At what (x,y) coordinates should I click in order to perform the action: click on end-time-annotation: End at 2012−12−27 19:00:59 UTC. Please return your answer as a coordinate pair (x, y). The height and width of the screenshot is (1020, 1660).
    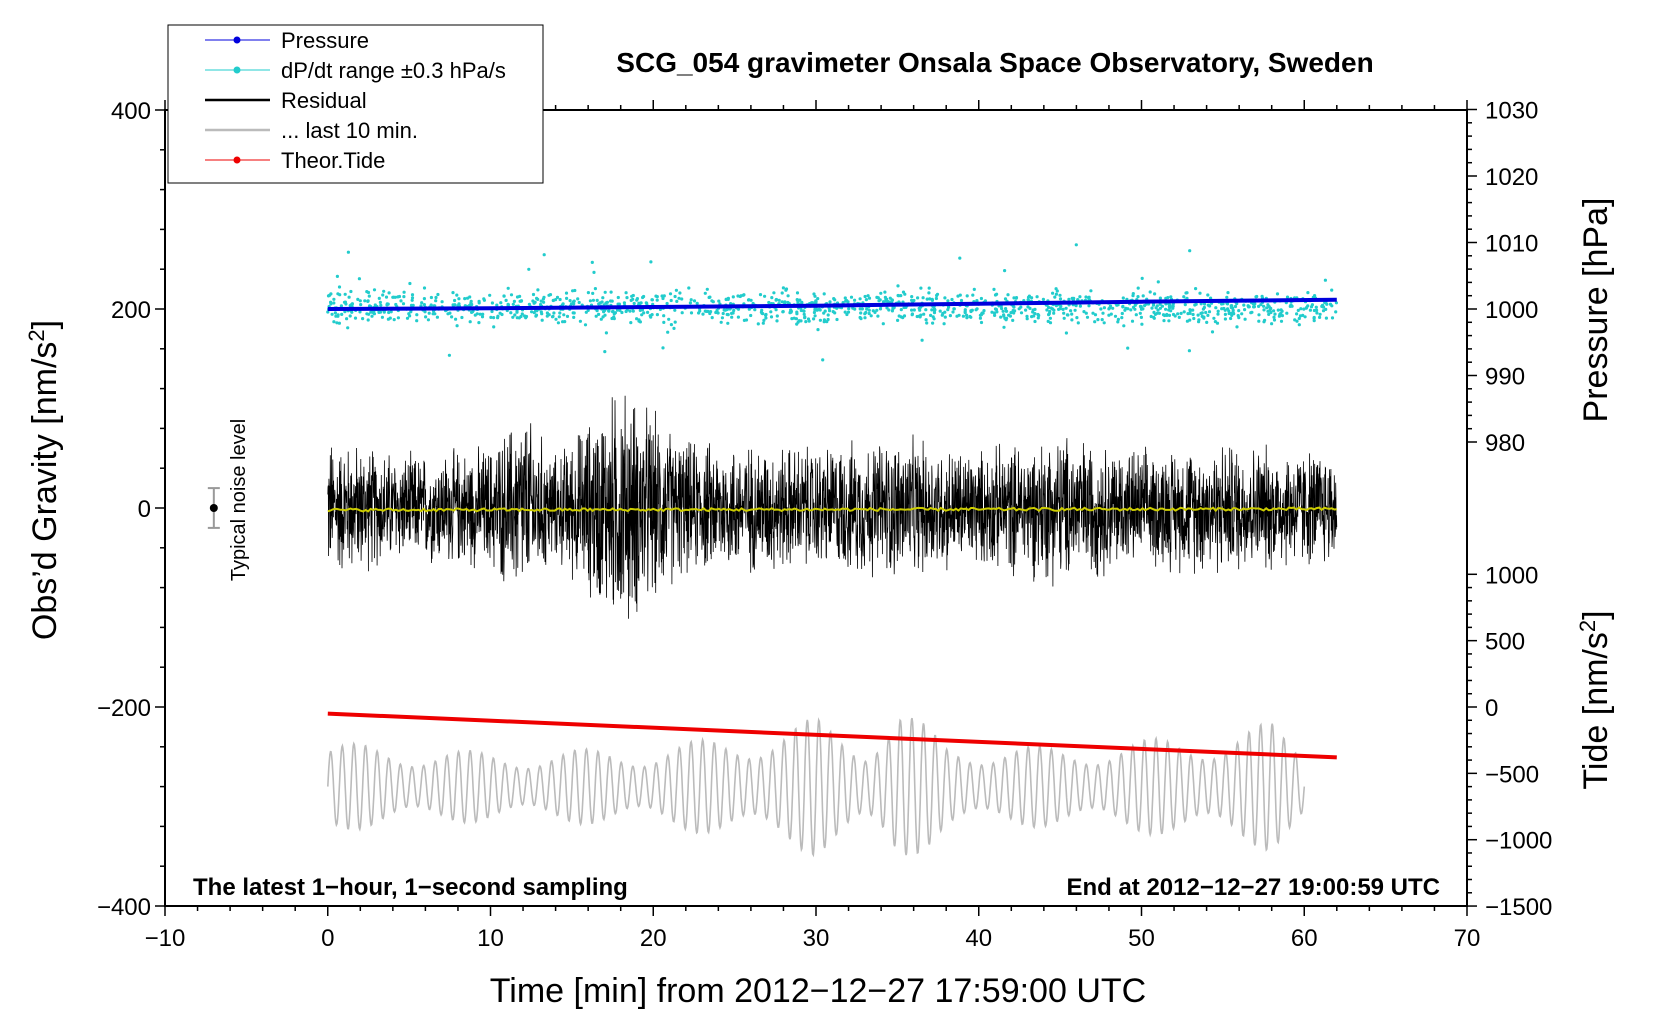
    Looking at the image, I should click on (1253, 887).